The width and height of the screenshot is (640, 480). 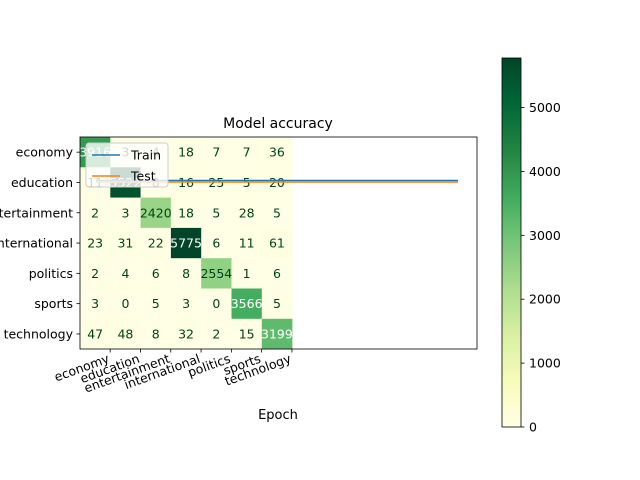 What do you see at coordinates (42, 182) in the screenshot?
I see `y-tick-label: education` at bounding box center [42, 182].